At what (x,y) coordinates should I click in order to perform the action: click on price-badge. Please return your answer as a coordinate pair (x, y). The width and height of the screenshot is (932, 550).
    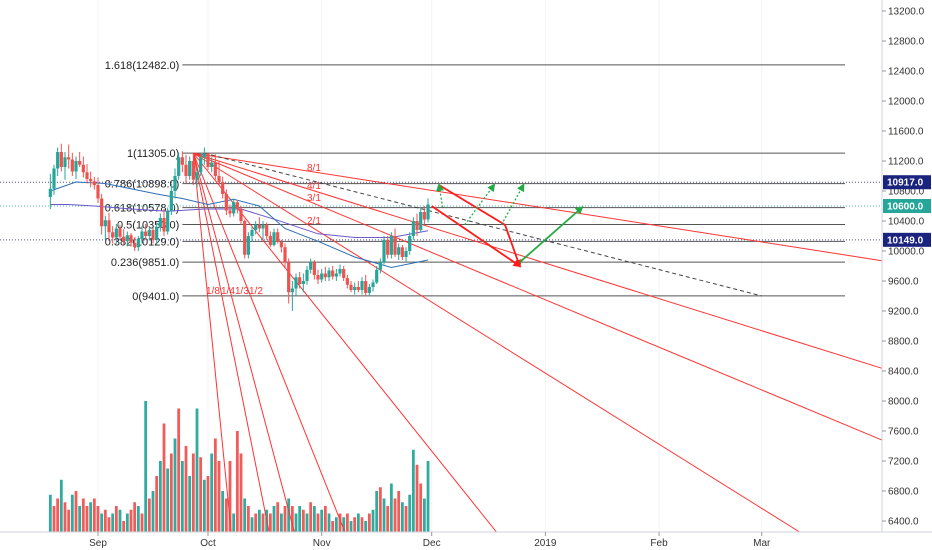
    Looking at the image, I should click on (907, 206).